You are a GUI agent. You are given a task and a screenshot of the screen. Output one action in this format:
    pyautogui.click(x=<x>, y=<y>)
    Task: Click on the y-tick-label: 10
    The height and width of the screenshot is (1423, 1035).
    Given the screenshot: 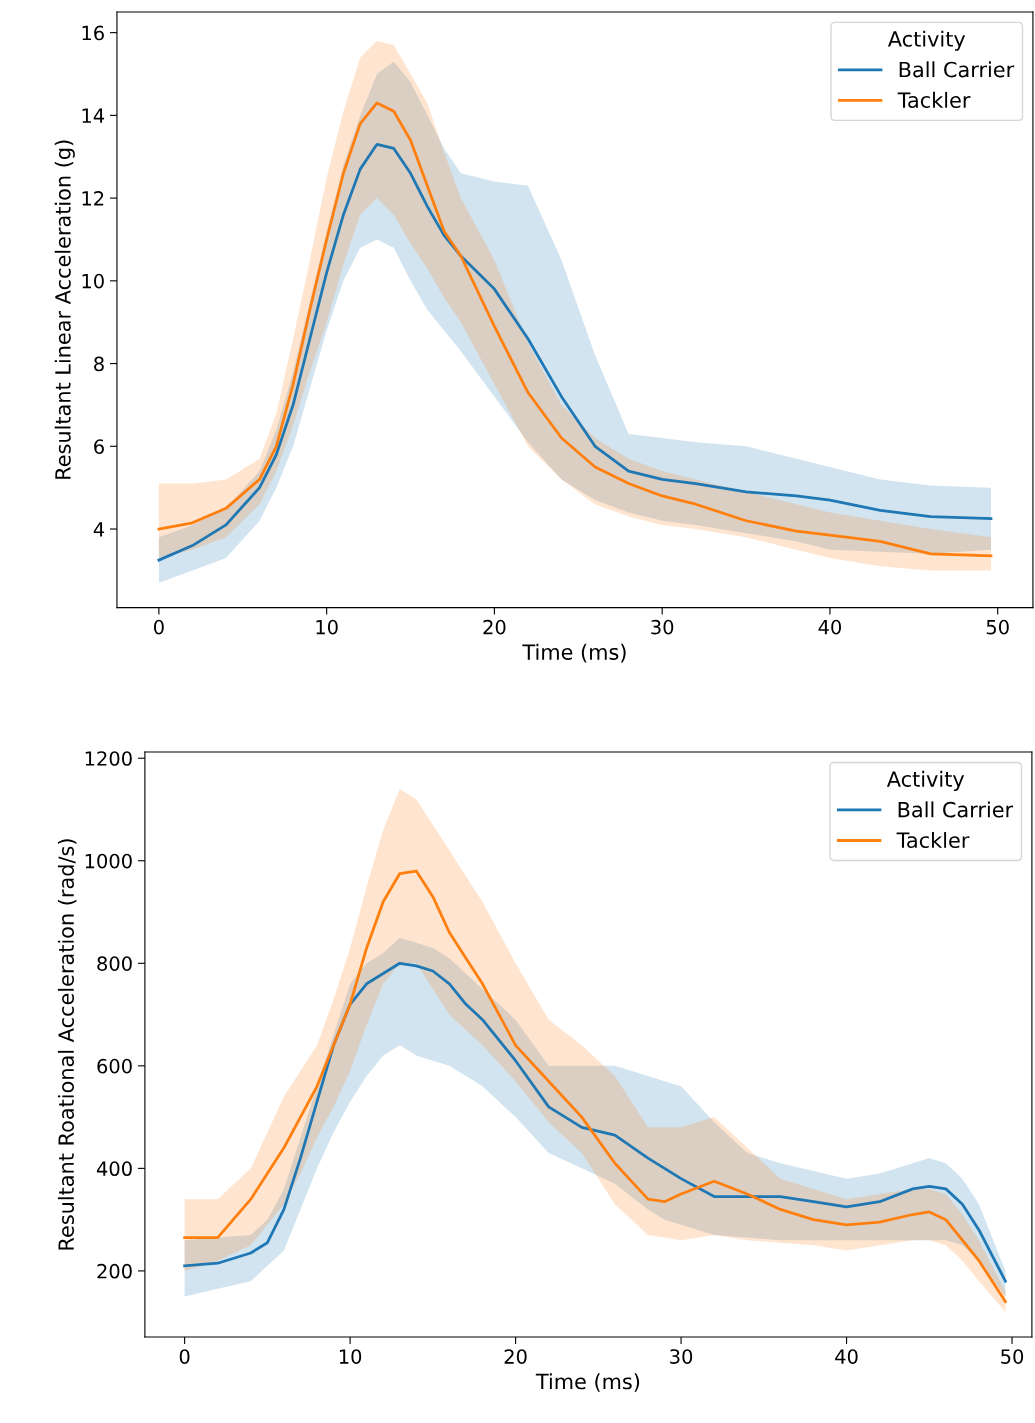 What is the action you would take?
    pyautogui.click(x=93, y=281)
    